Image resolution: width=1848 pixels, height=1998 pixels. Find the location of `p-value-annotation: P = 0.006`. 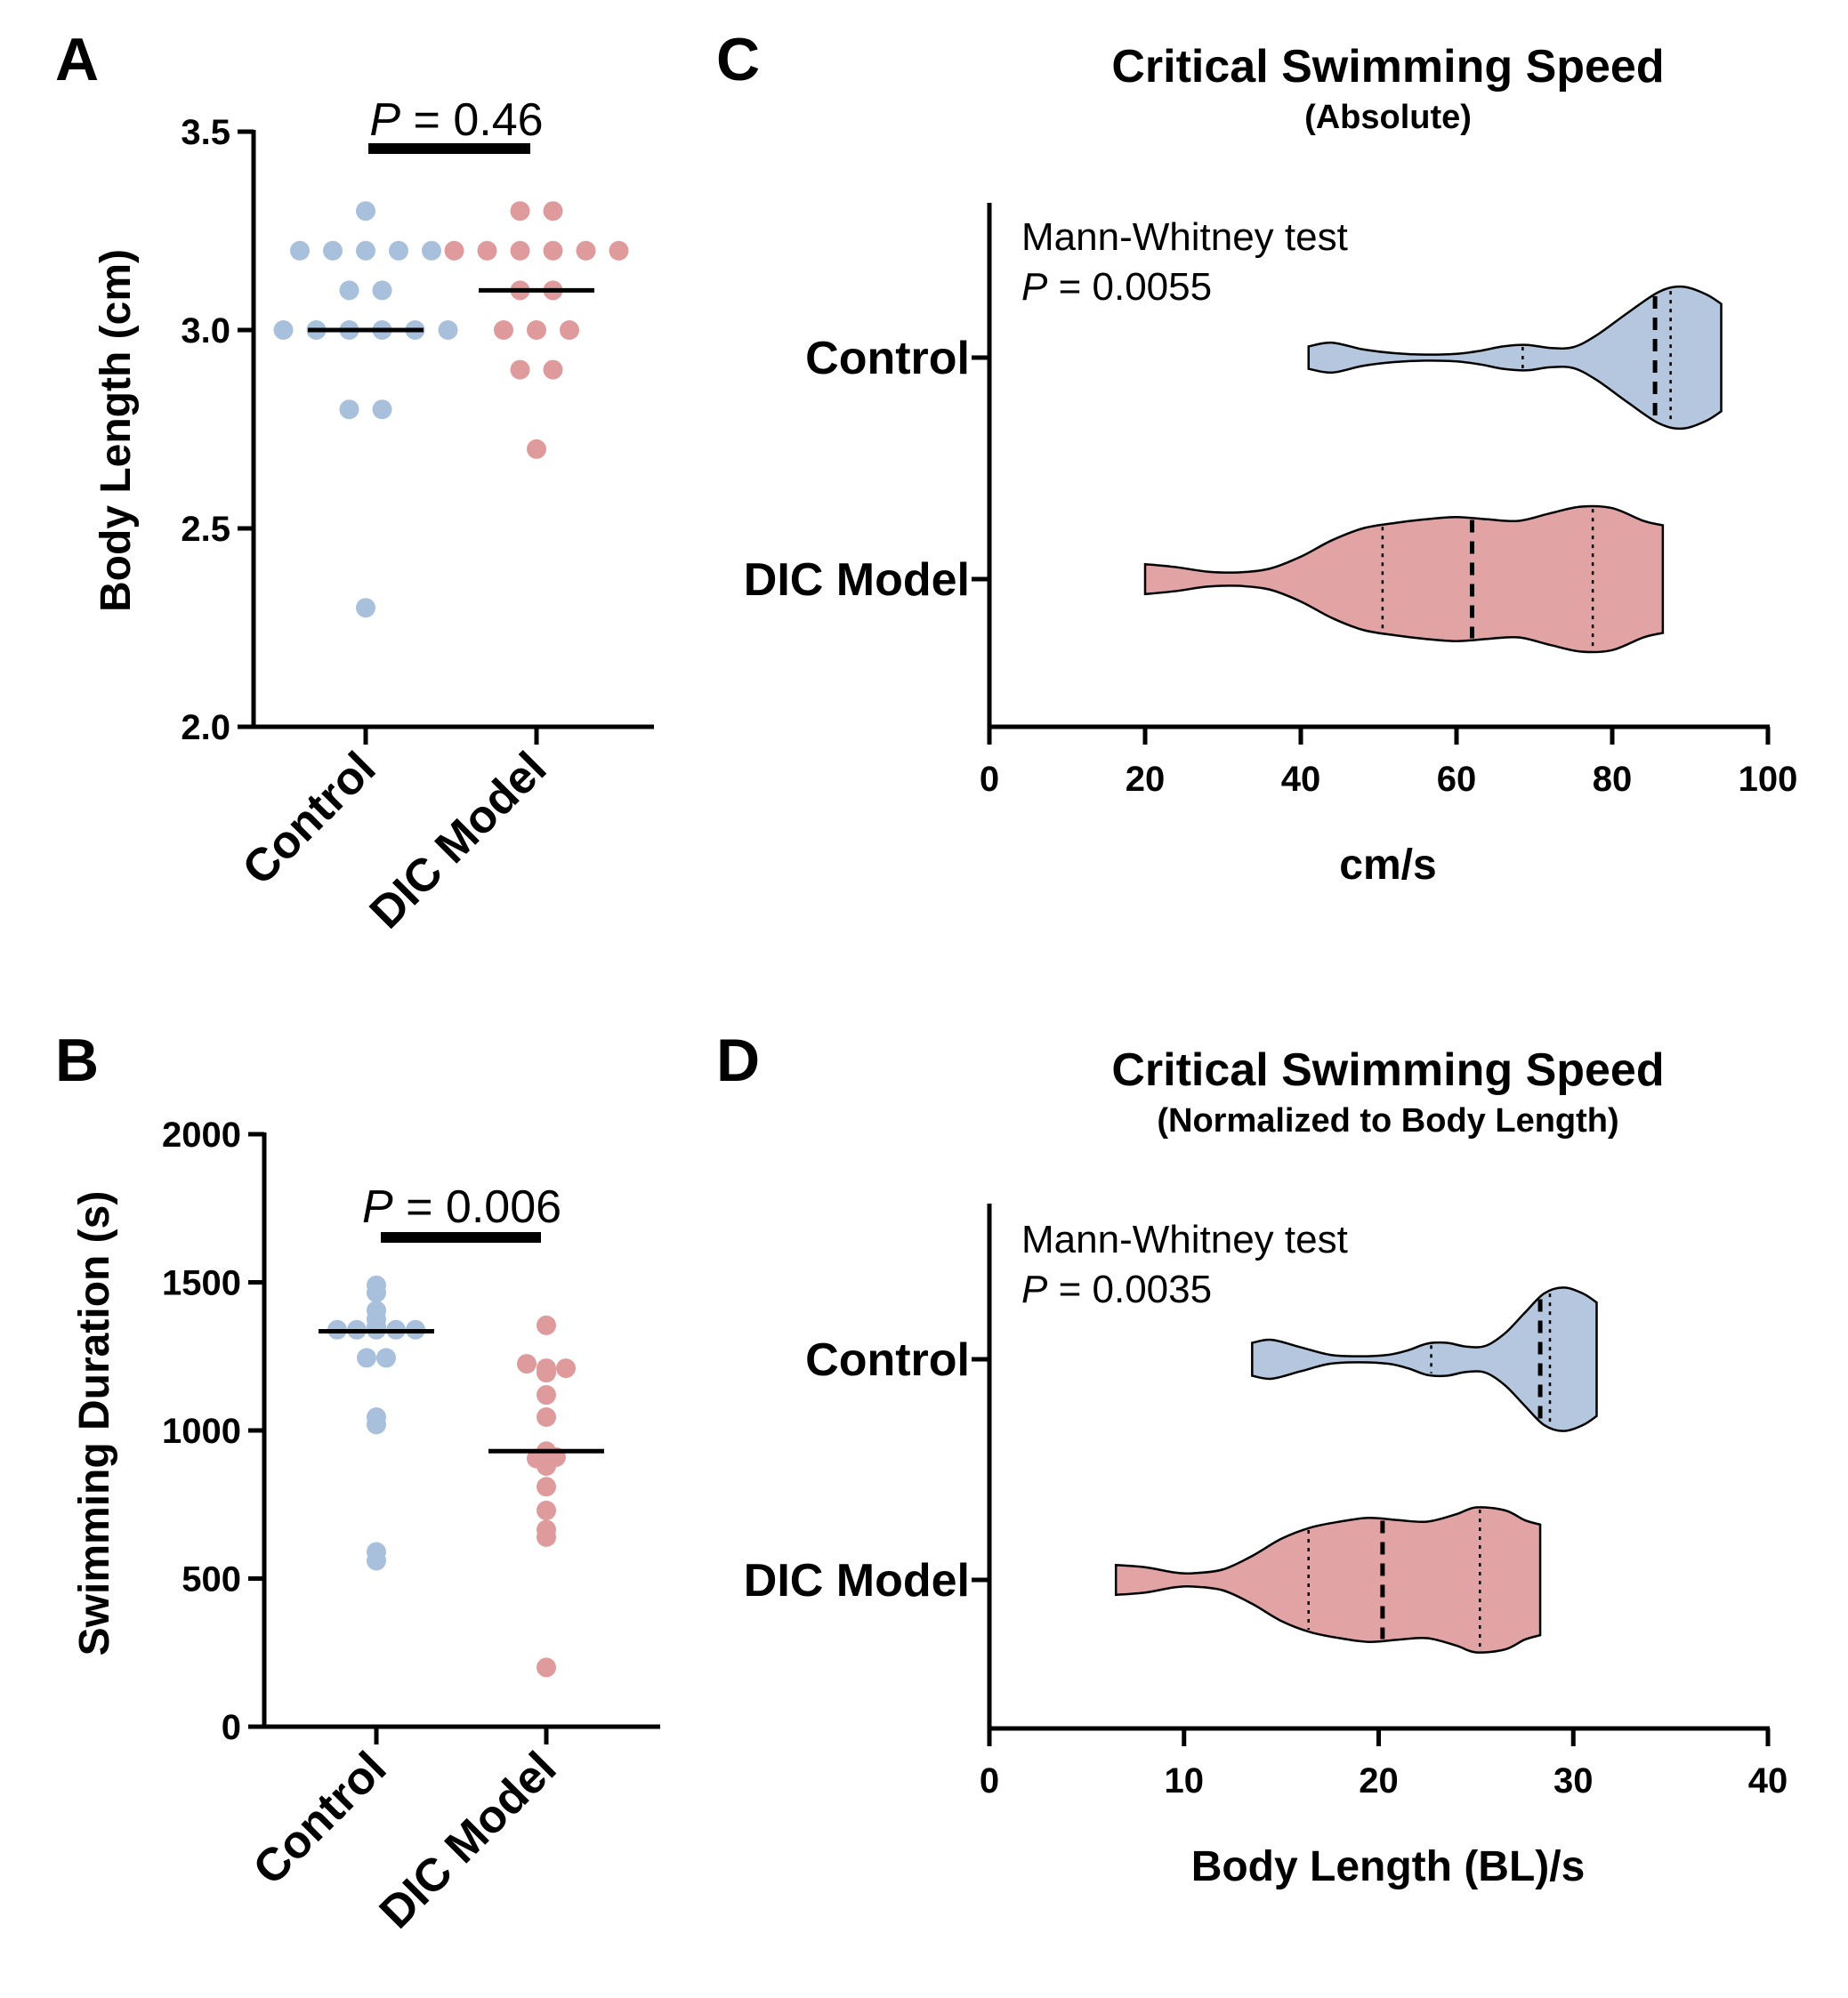

p-value-annotation: P = 0.006 is located at coordinates (462, 1207).